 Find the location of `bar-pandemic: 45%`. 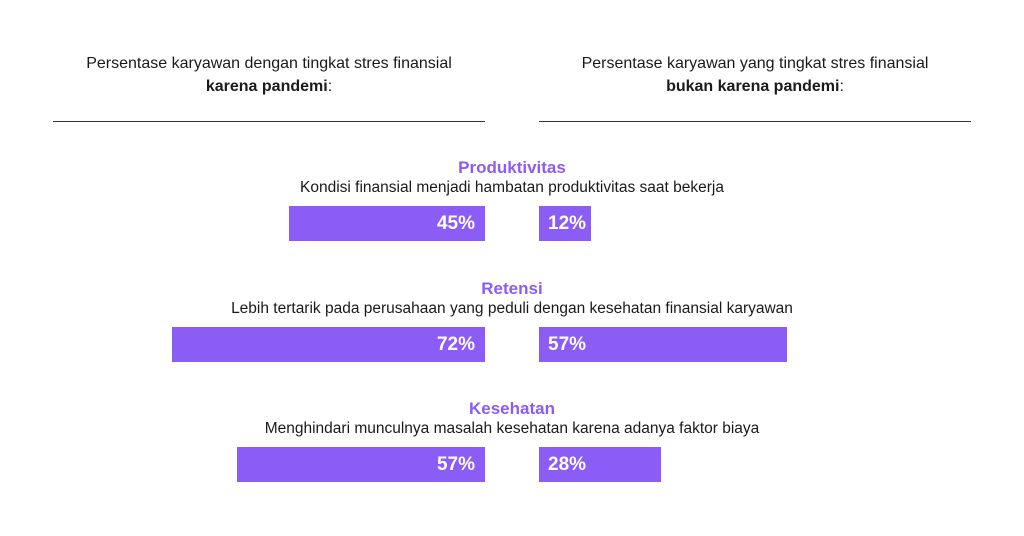

bar-pandemic: 45% is located at coordinates (387, 223).